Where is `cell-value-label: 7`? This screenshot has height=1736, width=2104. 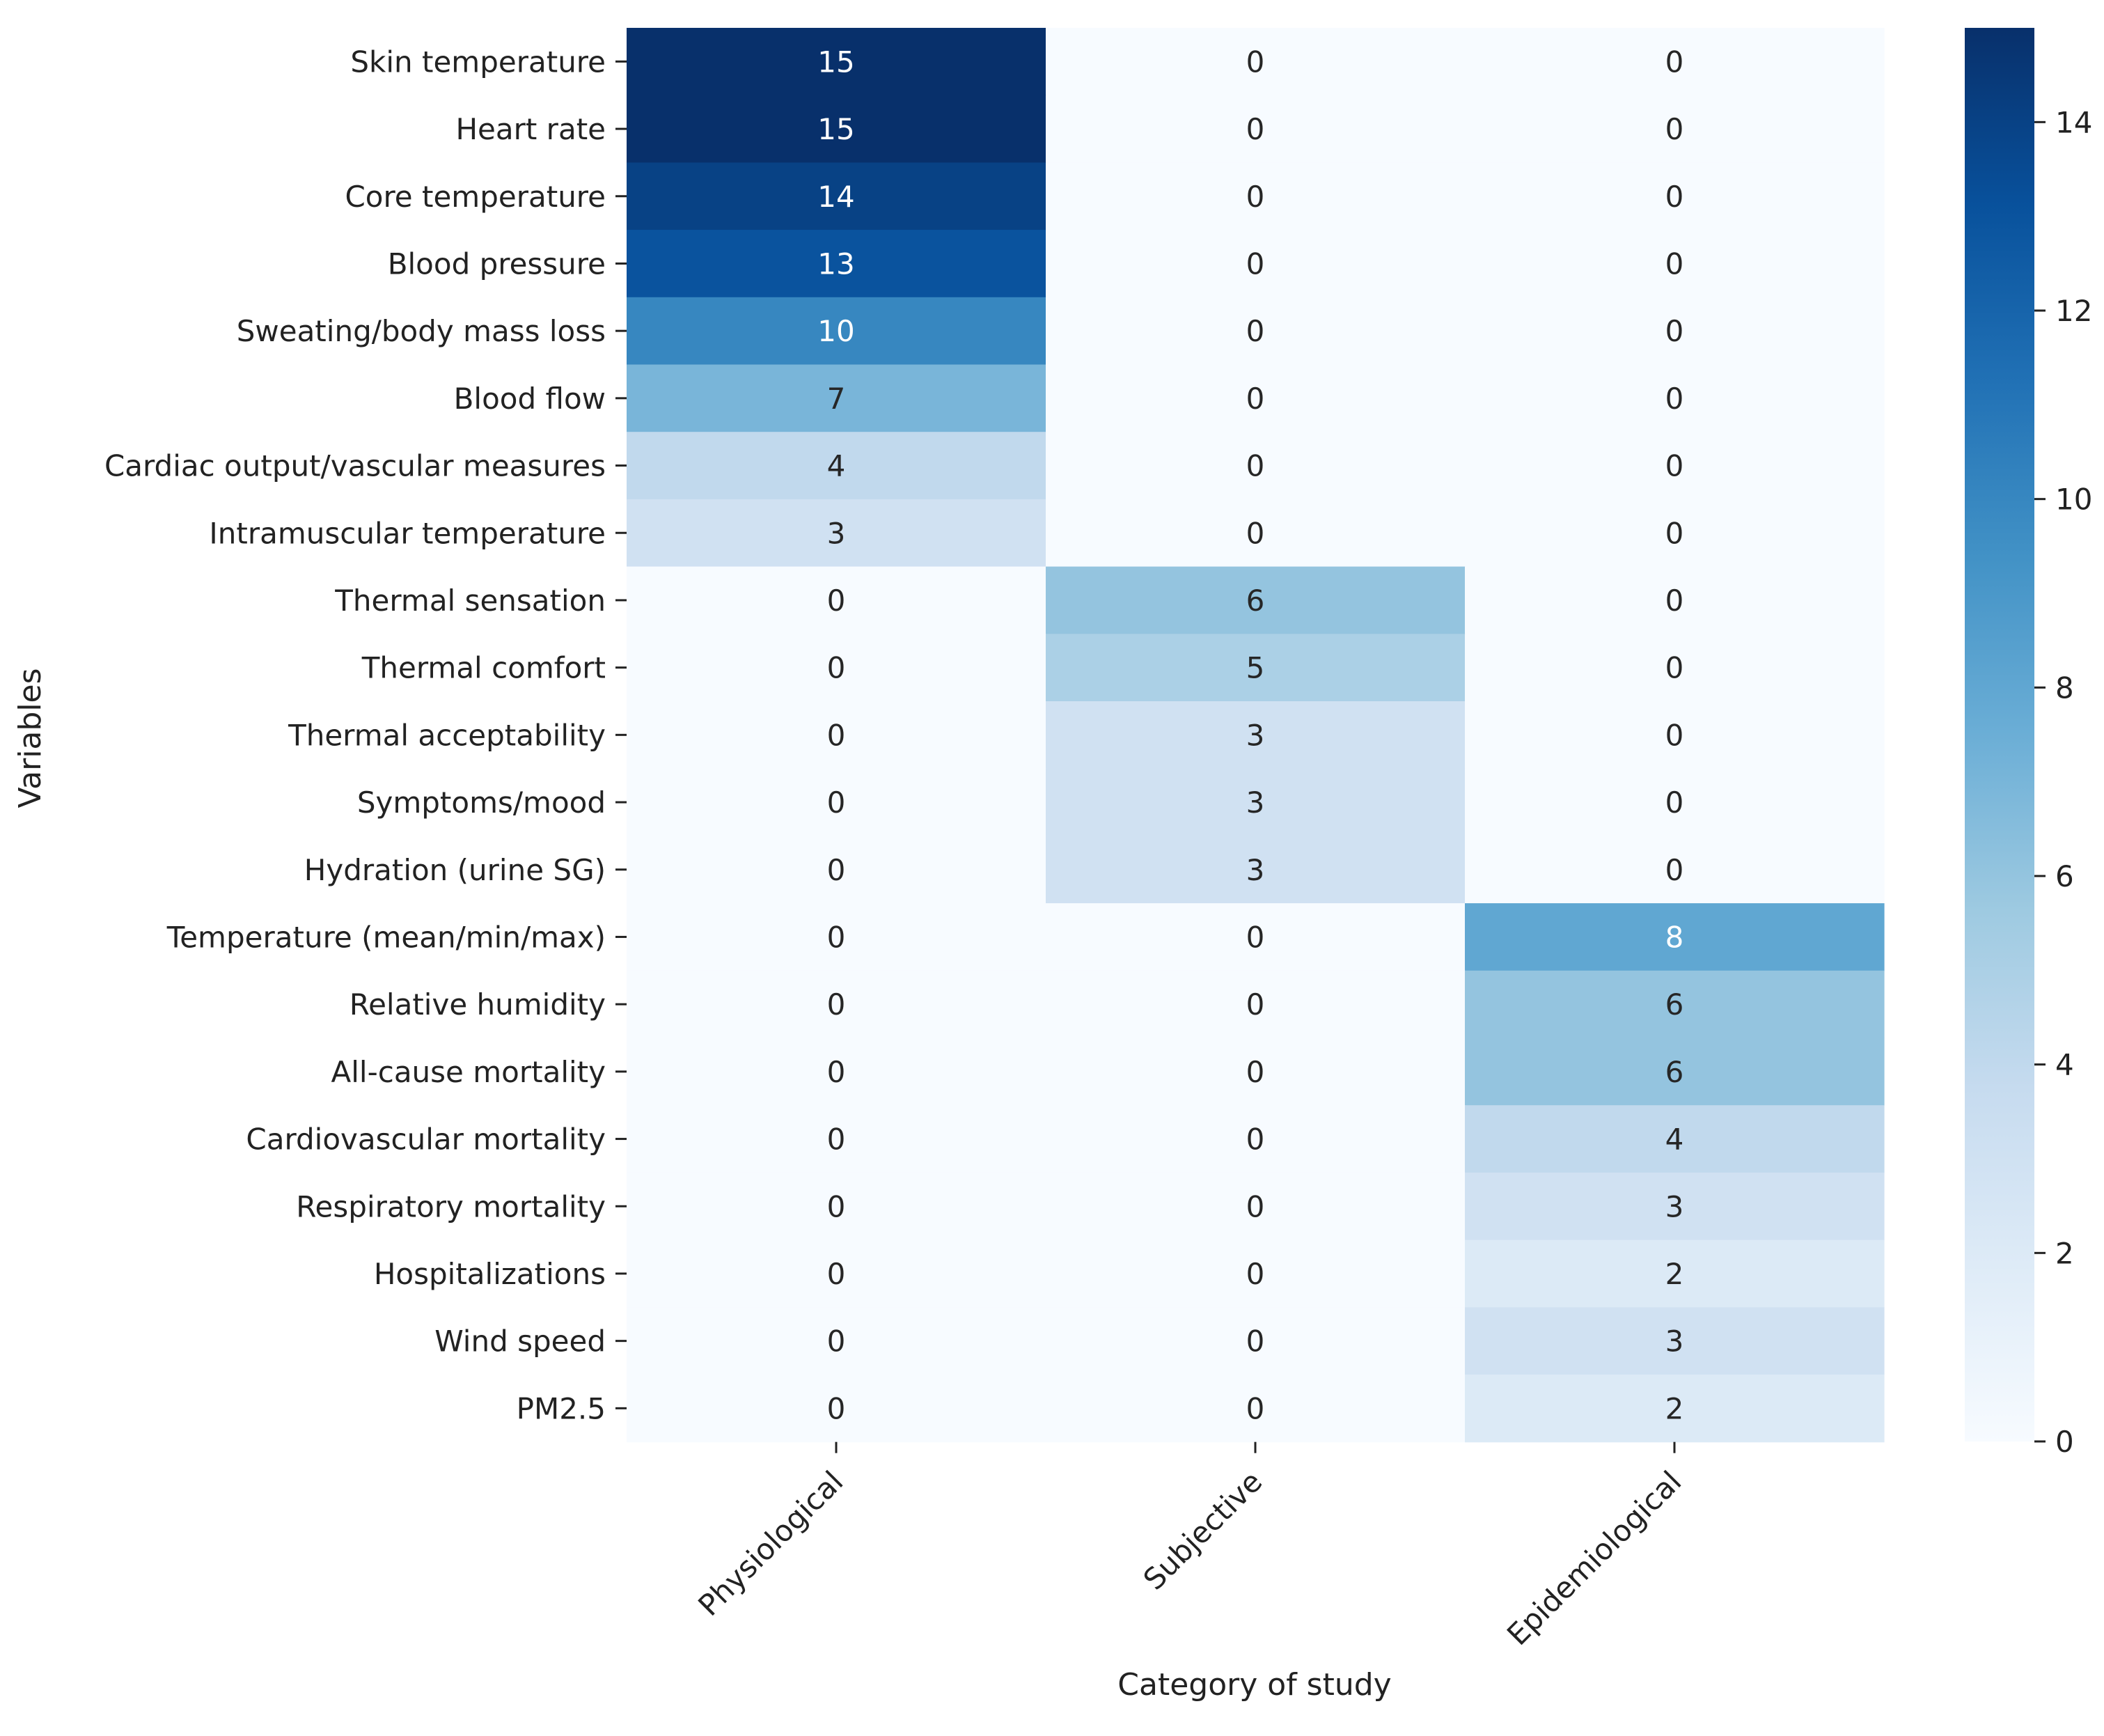 cell-value-label: 7 is located at coordinates (836, 399).